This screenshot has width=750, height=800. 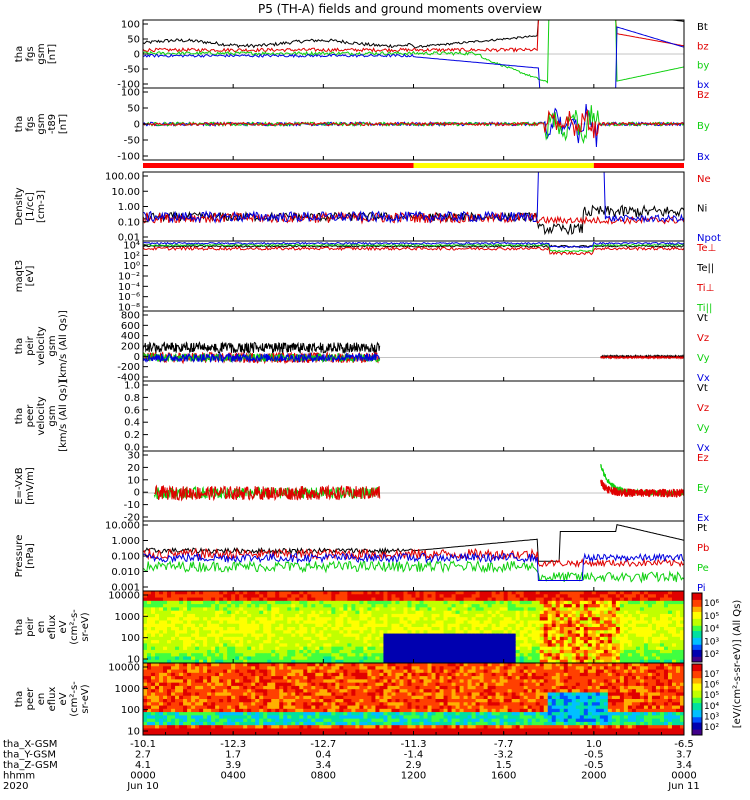 I want to click on panel-2-ytick-label-1: 100, so click(x=130, y=93).